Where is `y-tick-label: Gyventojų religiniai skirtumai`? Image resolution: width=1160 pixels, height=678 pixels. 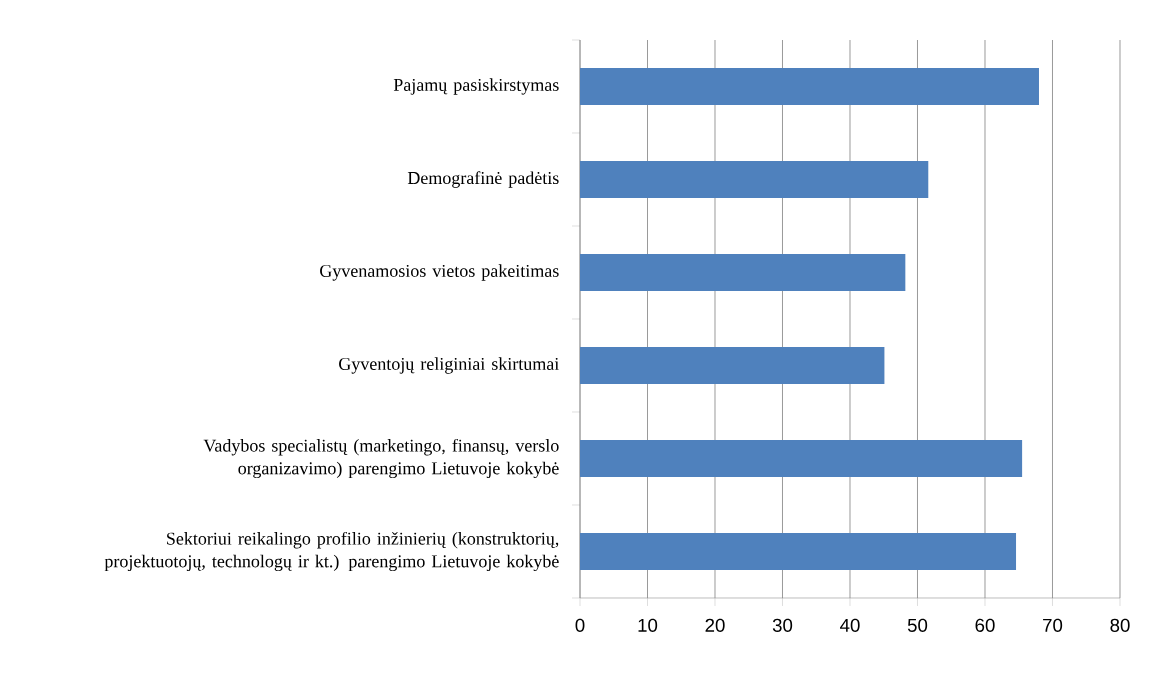
y-tick-label: Gyventojų religiniai skirtumai is located at coordinates (449, 365).